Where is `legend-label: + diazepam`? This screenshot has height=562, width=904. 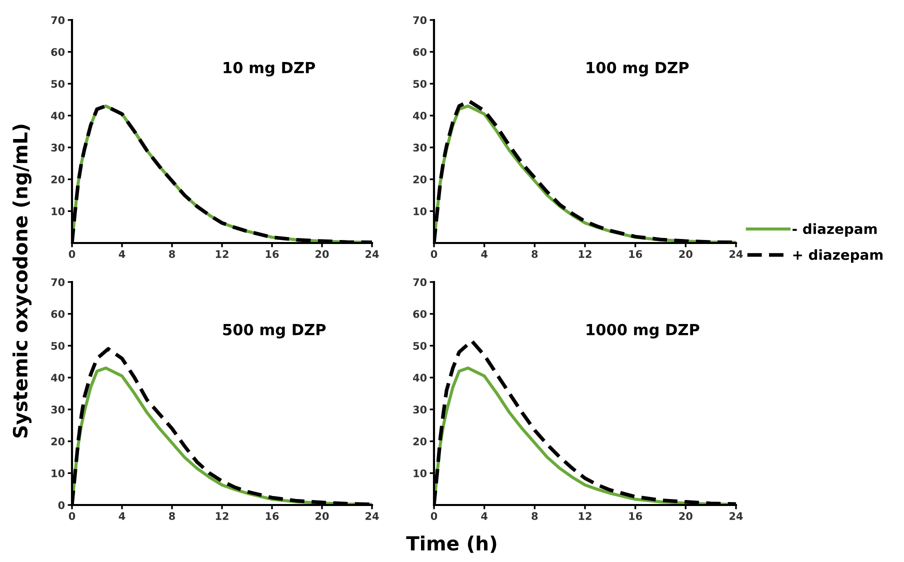
legend-label: + diazepam is located at coordinates (838, 256).